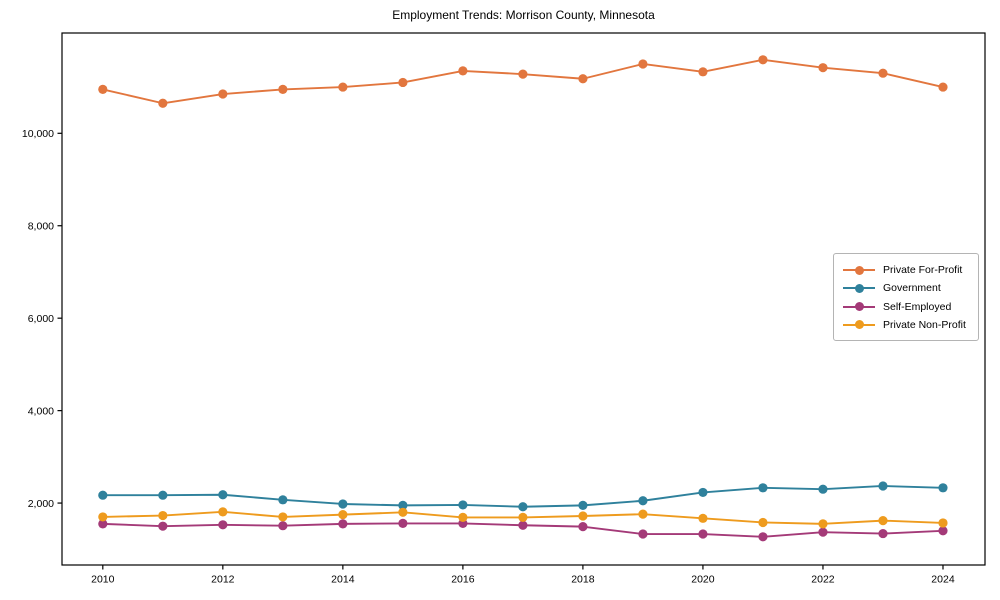 The width and height of the screenshot is (1000, 600). What do you see at coordinates (463, 517) in the screenshot?
I see `data-point-private-non-profit-2016` at bounding box center [463, 517].